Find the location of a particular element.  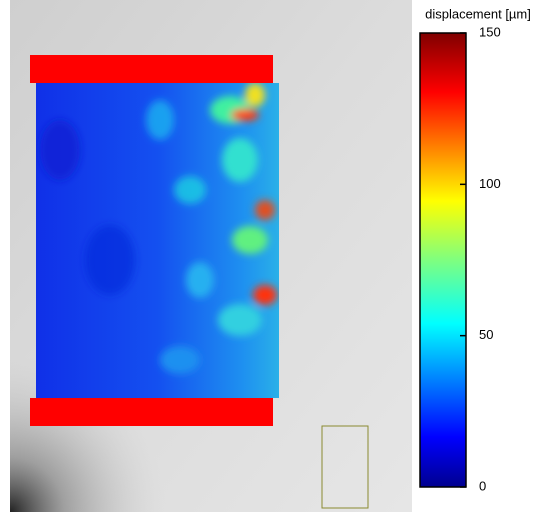

tick-label: 150 is located at coordinates (490, 31).